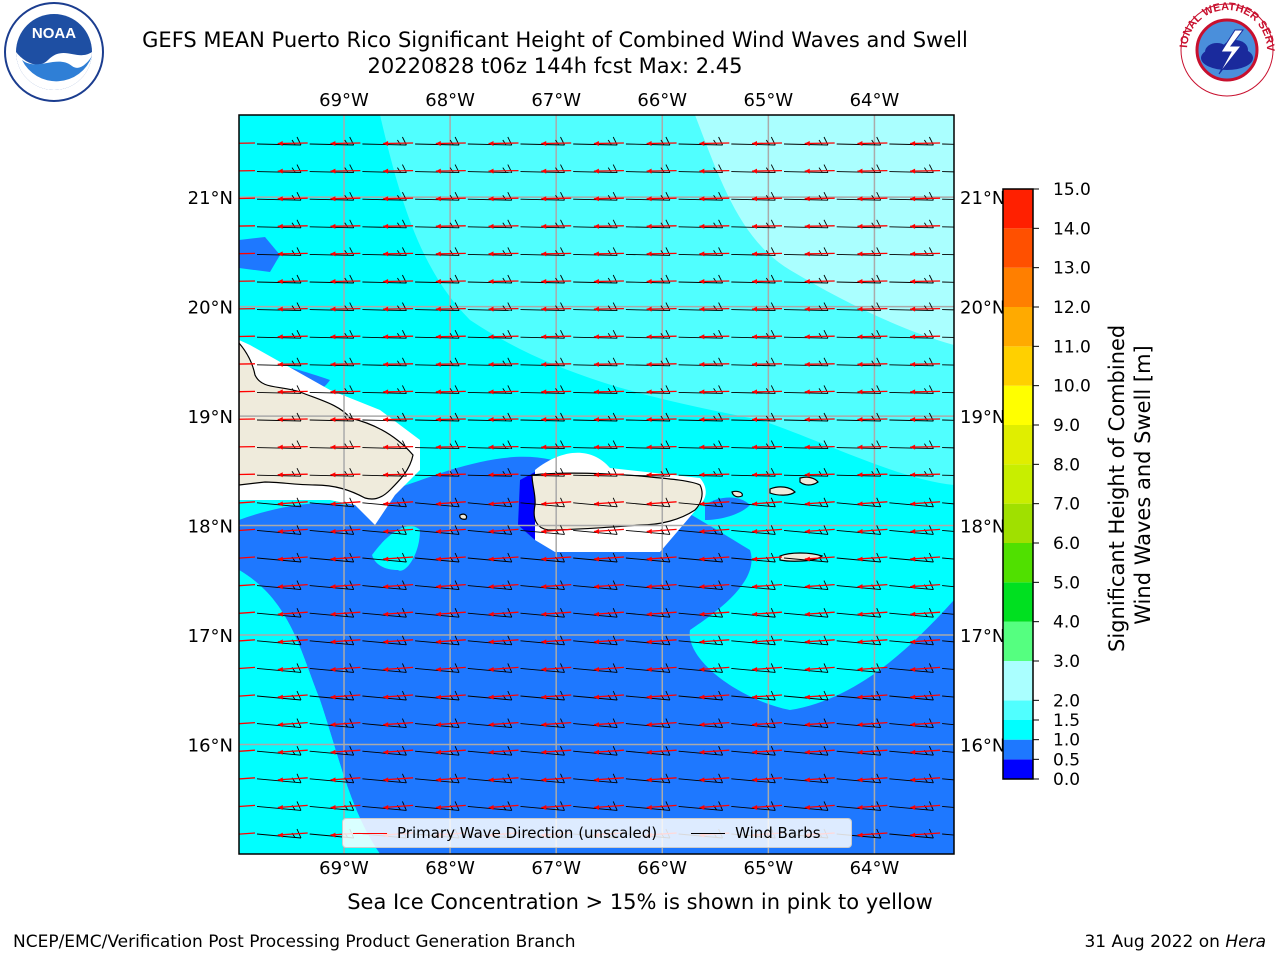 This screenshot has height=960, width=1280. Describe the element at coordinates (982, 308) in the screenshot. I see `lat-label-right: 20°N` at that location.